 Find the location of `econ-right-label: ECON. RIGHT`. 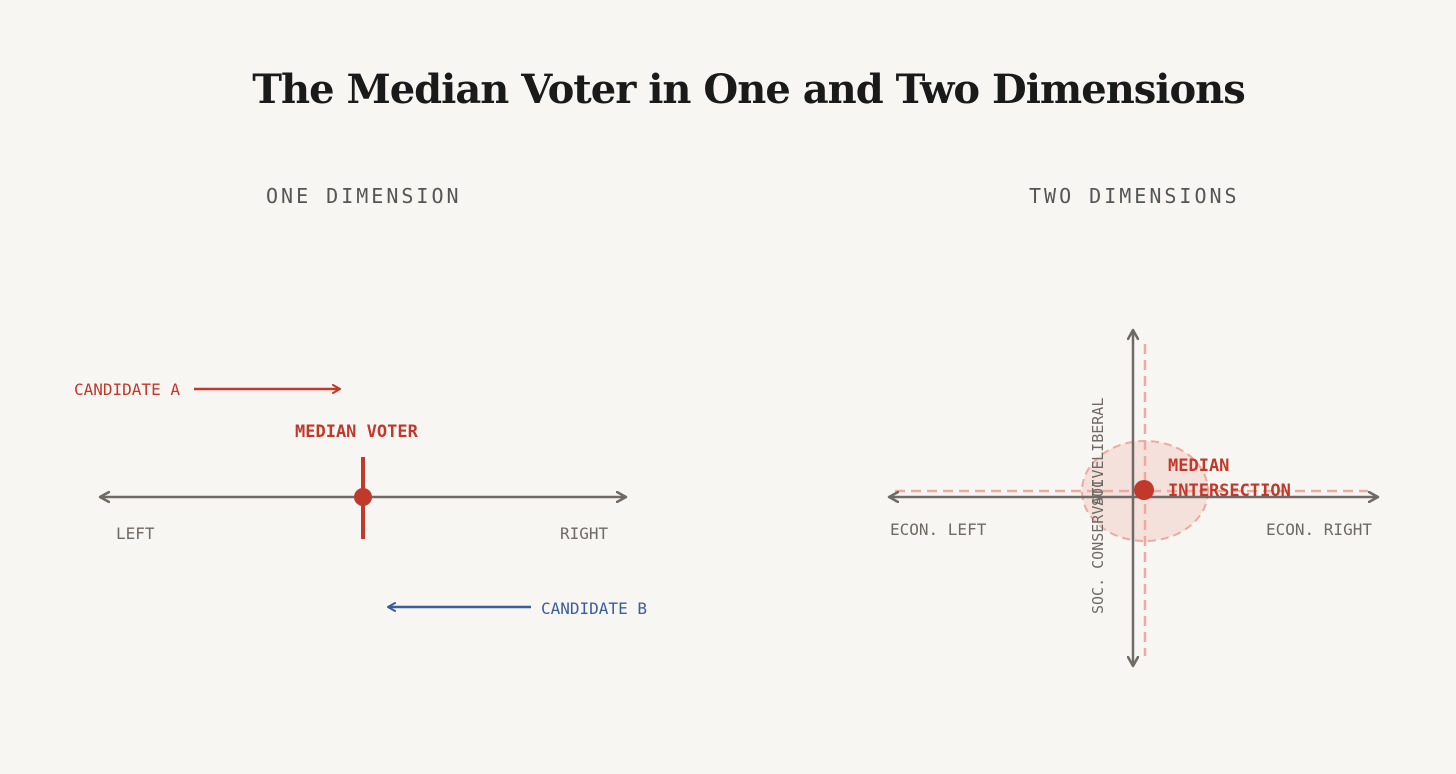

econ-right-label: ECON. RIGHT is located at coordinates (1319, 529).